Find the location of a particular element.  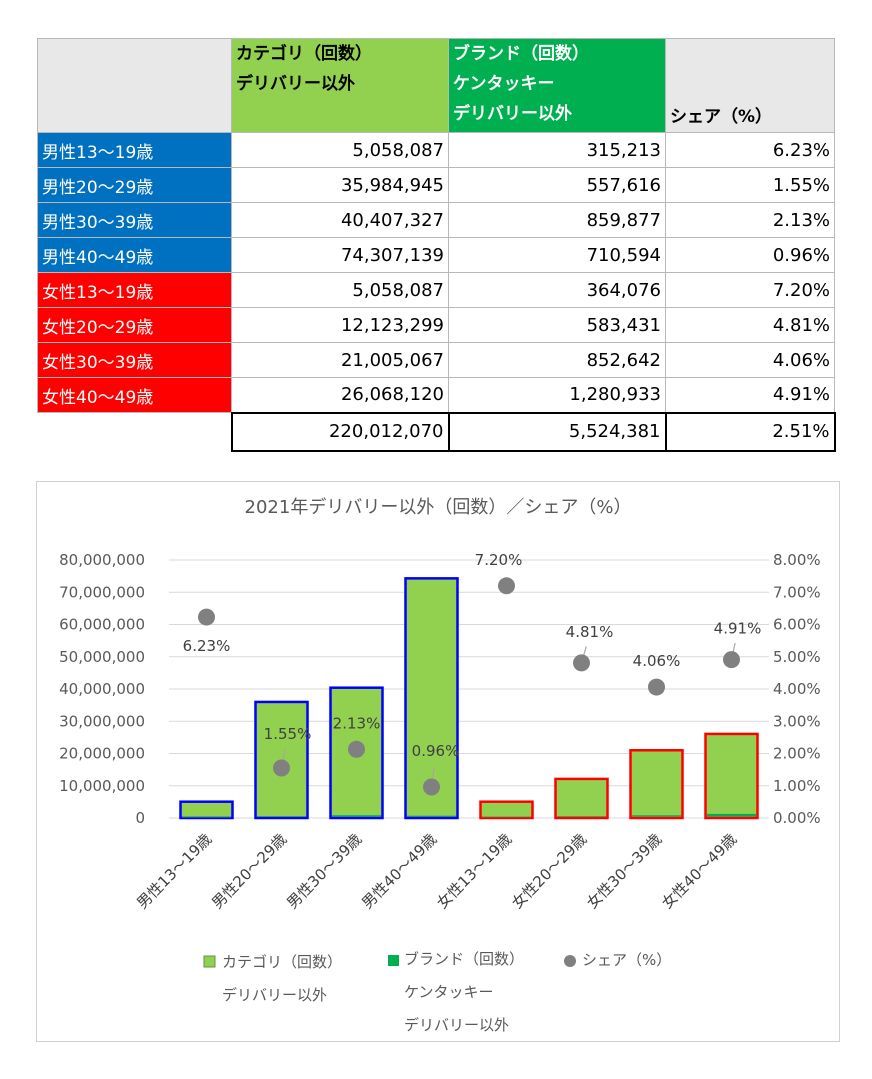

share-value: 6.23% is located at coordinates (750, 150).